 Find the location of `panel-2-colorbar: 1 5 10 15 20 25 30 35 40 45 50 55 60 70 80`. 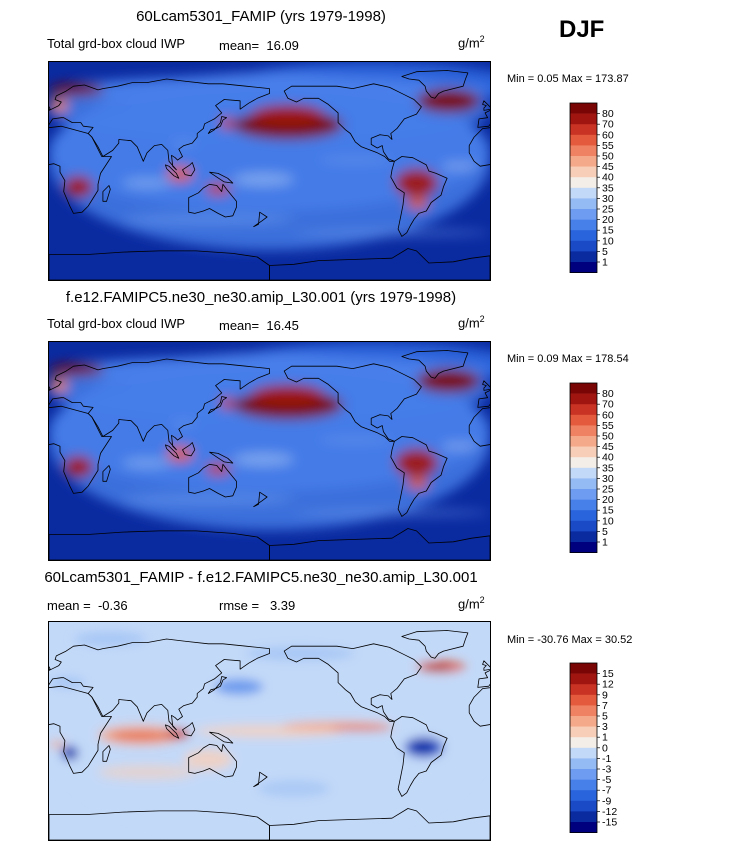

panel-2-colorbar: 1 5 10 15 20 25 30 35 40 45 50 55 60 70 80 is located at coordinates (609, 468).